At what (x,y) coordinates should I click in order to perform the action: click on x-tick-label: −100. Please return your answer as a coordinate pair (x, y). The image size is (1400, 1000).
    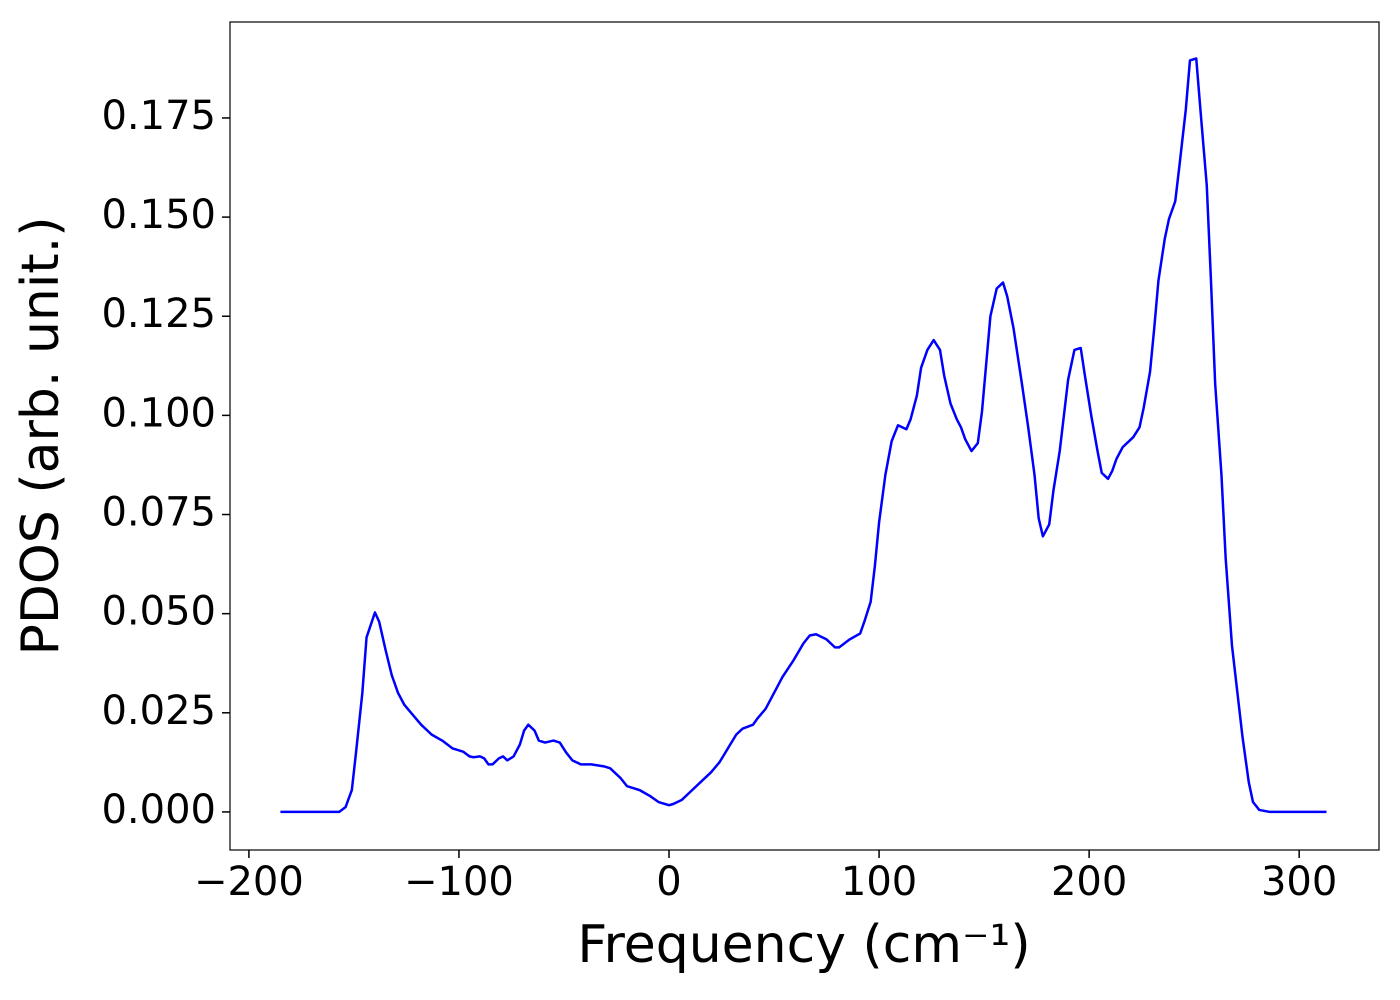
    Looking at the image, I should click on (459, 882).